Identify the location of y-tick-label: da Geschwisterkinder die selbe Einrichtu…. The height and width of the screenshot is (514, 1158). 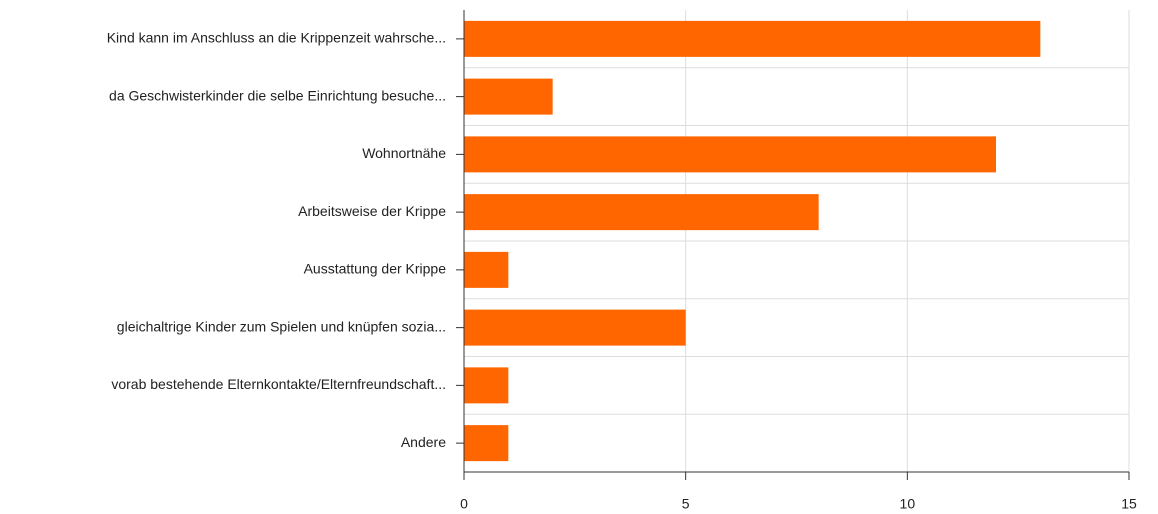
(277, 95).